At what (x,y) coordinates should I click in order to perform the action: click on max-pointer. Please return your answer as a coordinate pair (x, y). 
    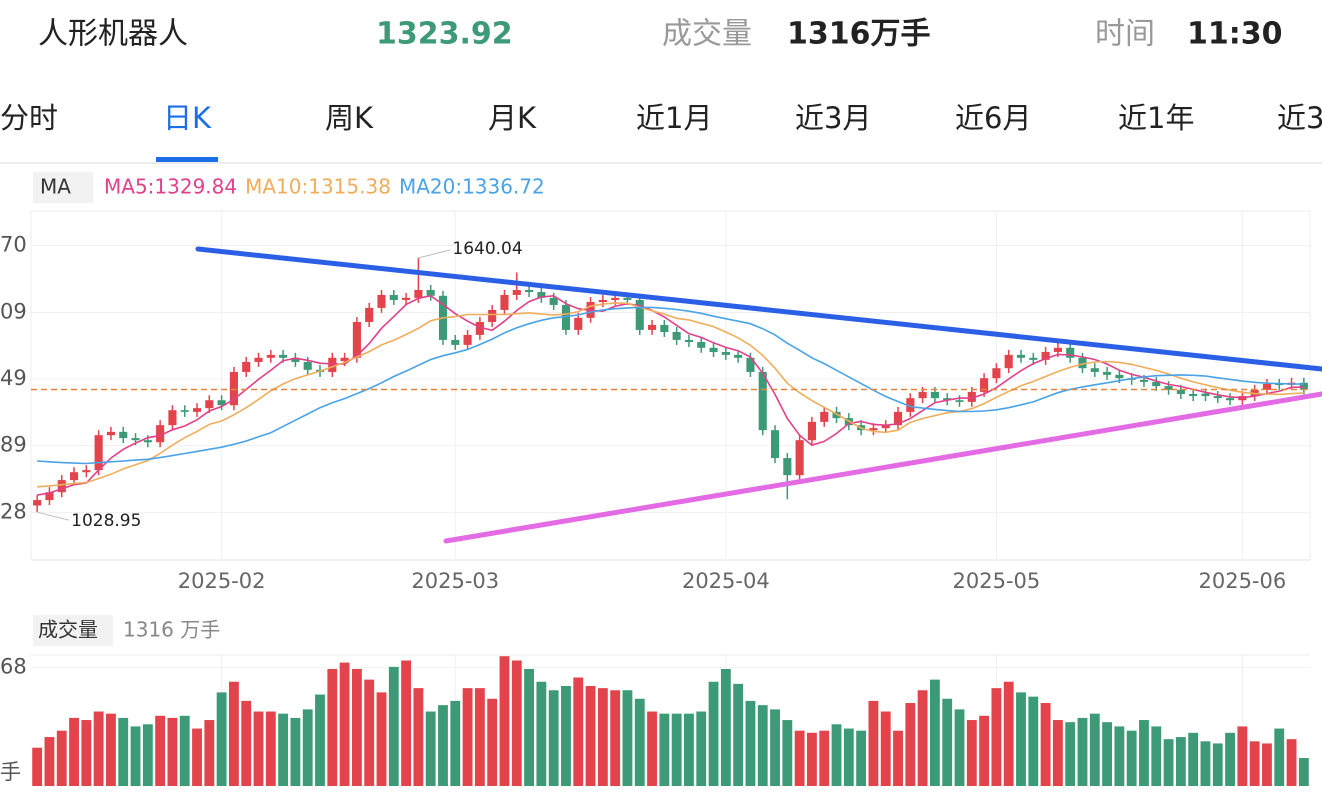
    Looking at the image, I should click on (434, 254).